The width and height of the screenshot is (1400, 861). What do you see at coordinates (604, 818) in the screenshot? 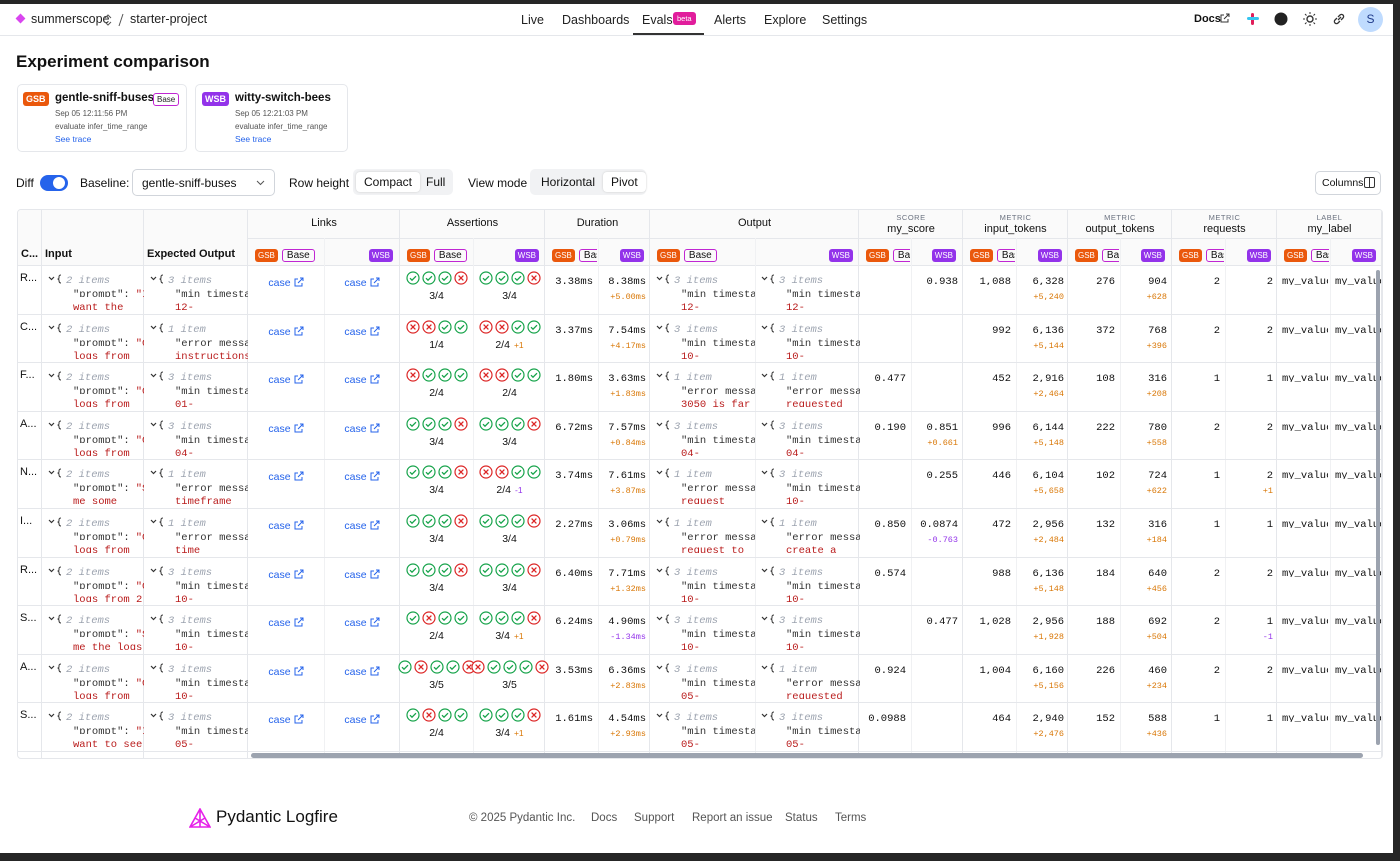
I see `footer-link: Docs` at bounding box center [604, 818].